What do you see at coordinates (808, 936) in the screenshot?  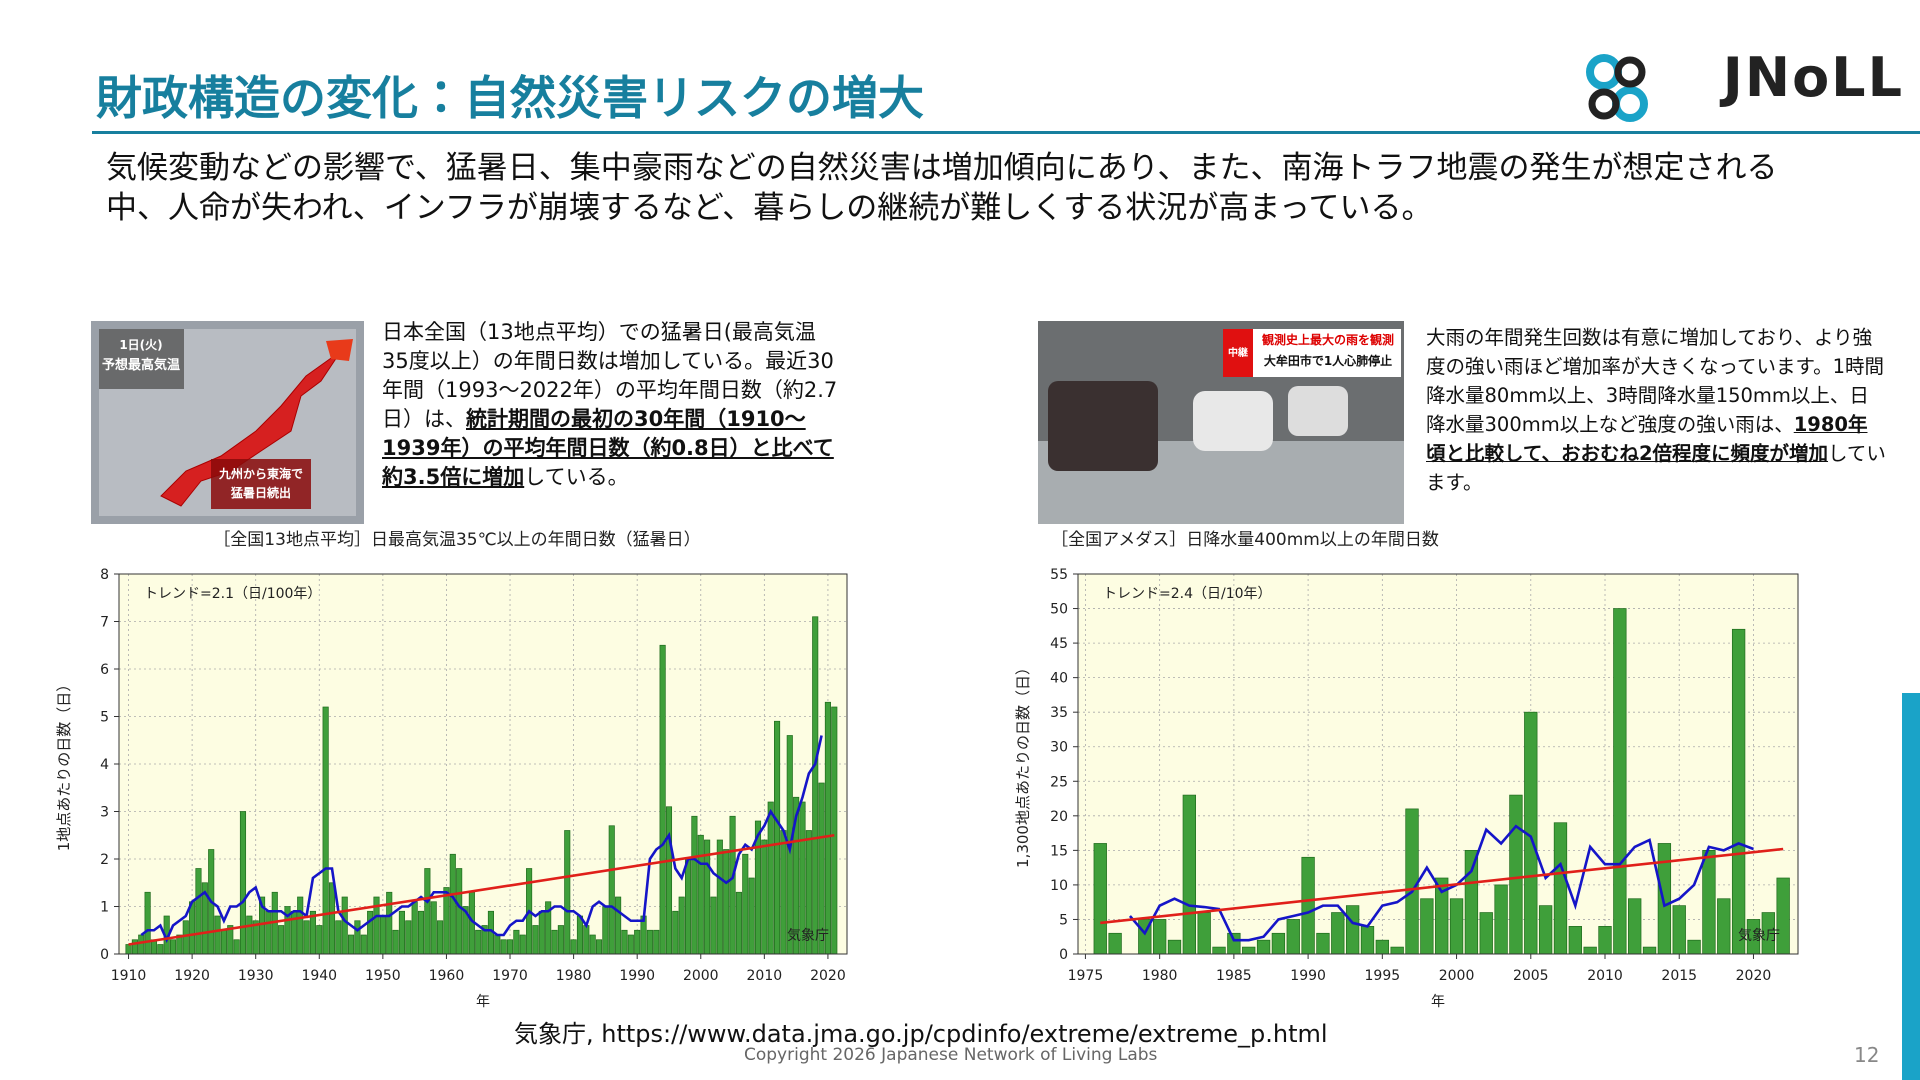 I see `source-annotation: 気象庁` at bounding box center [808, 936].